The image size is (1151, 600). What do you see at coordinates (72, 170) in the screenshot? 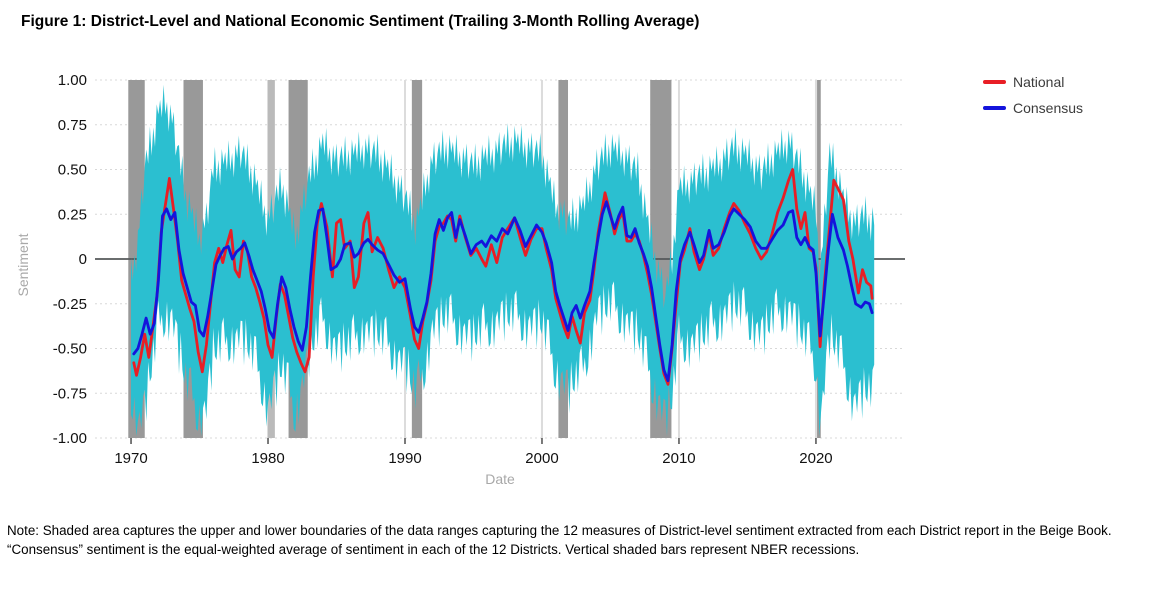
I see `y-tick-label: 0.50` at bounding box center [72, 170].